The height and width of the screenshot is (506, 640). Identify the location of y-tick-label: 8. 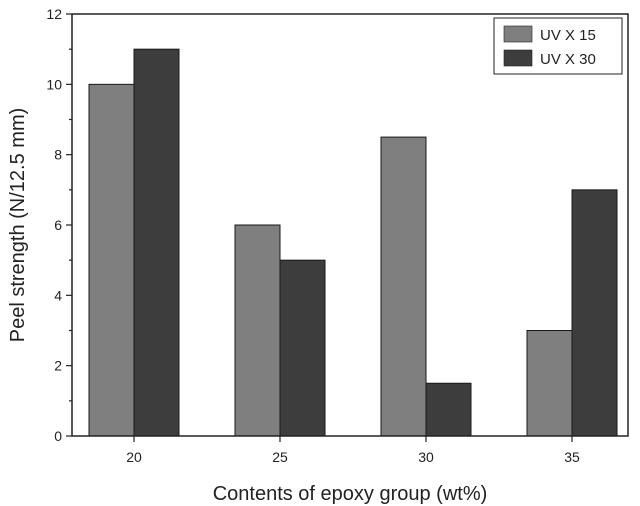
(58, 155).